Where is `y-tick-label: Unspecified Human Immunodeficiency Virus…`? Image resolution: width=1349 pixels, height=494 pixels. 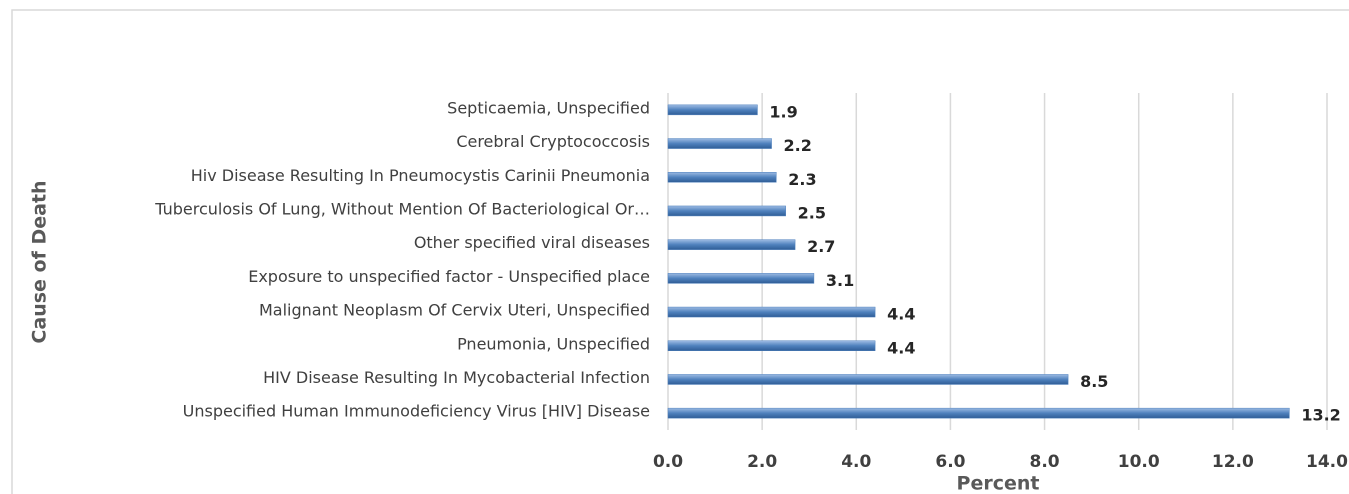 y-tick-label: Unspecified Human Immunodeficiency Virus… is located at coordinates (416, 411).